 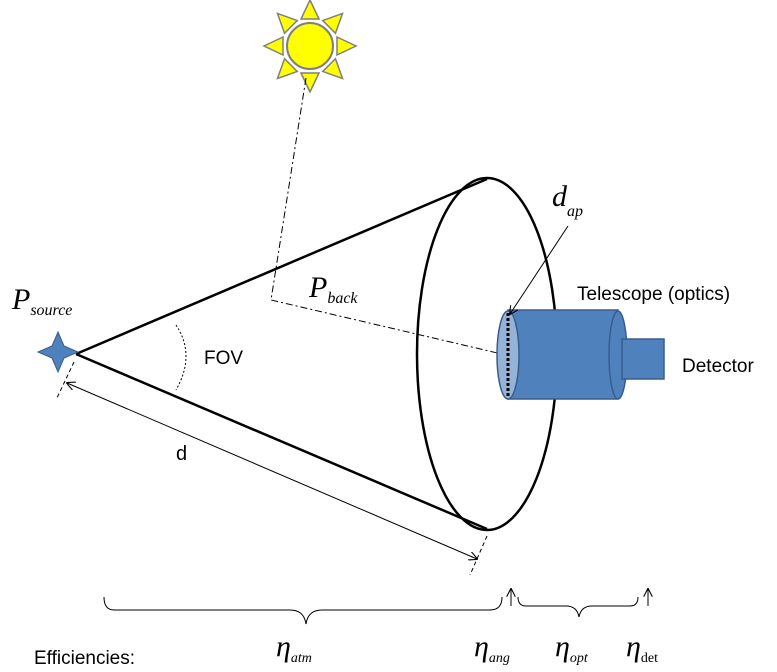 I want to click on background-light-path, so click(x=388, y=217).